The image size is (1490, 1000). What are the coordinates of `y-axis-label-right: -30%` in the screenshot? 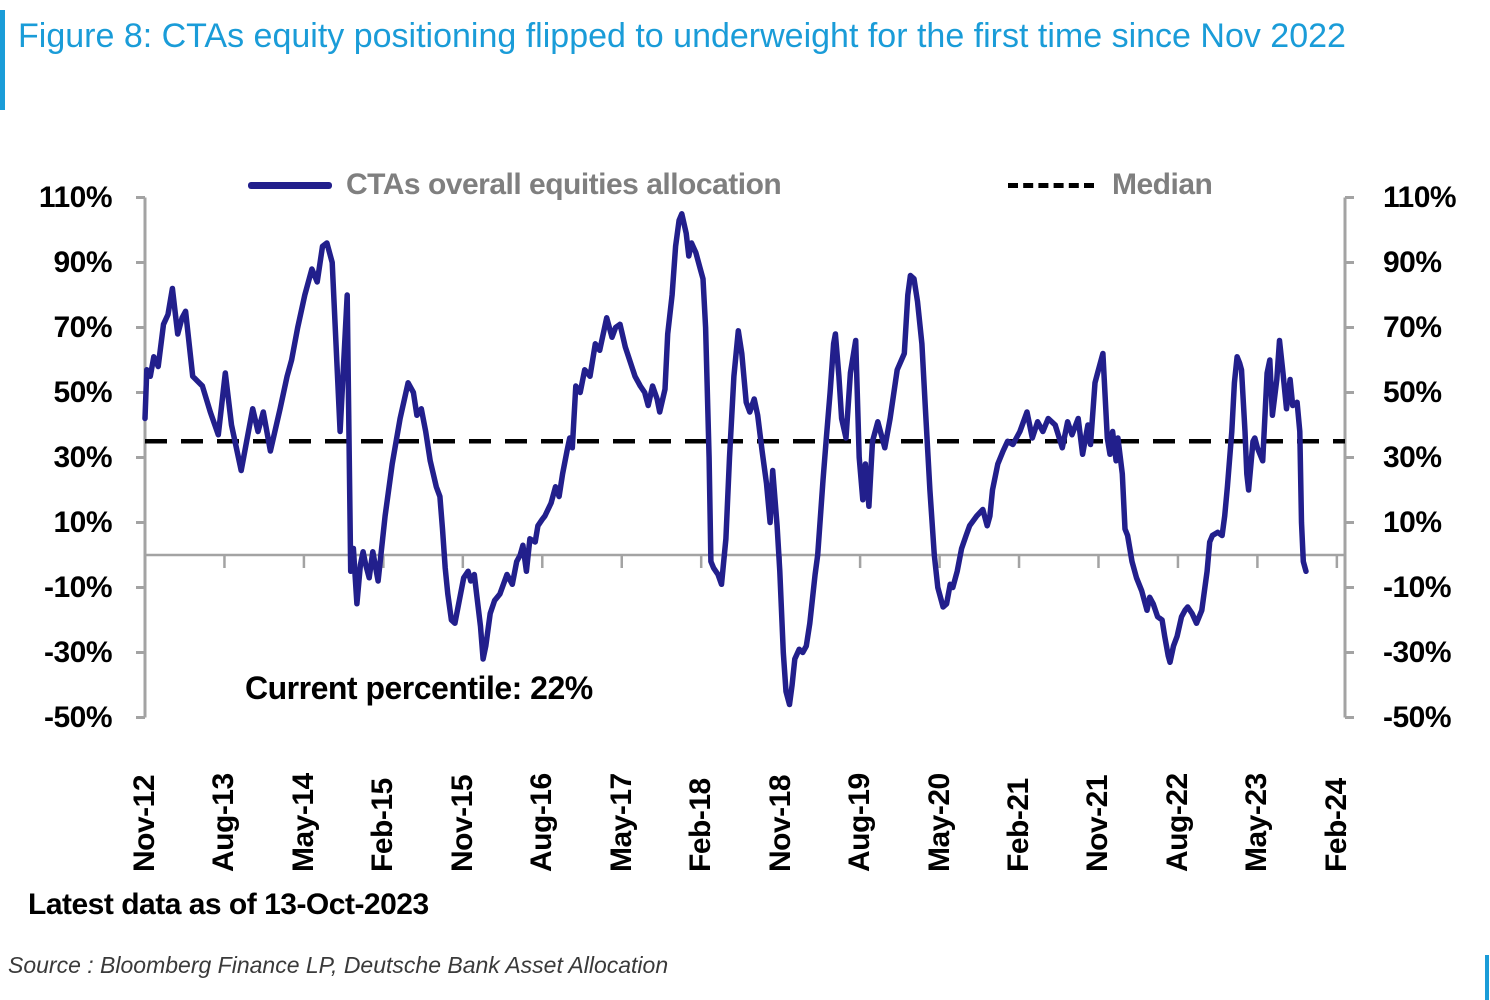 It's located at (1417, 652).